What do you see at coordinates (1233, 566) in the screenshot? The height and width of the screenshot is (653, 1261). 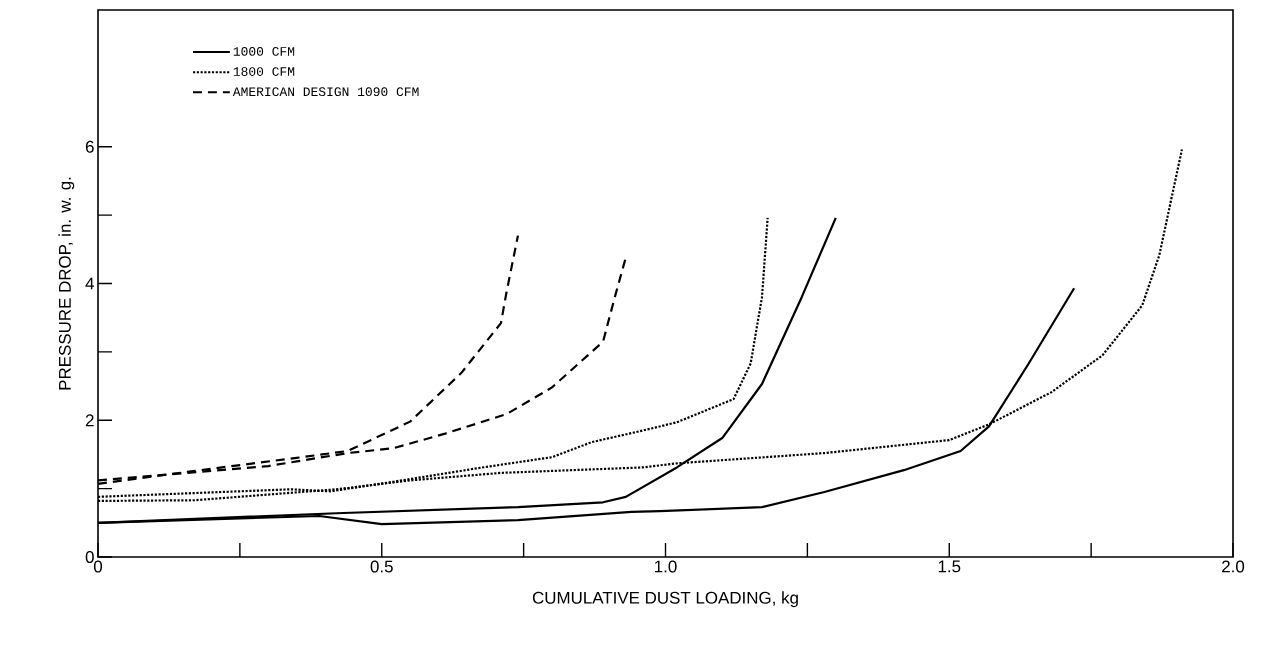 I see `x-tick-label: 2.0` at bounding box center [1233, 566].